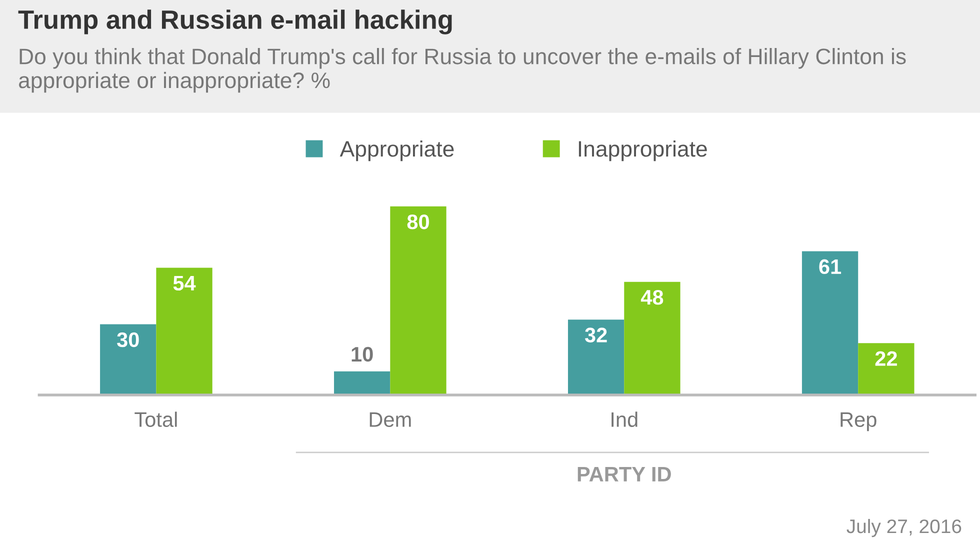 The width and height of the screenshot is (980, 550). Describe the element at coordinates (642, 151) in the screenshot. I see `legend-label: Inappropriate` at that location.